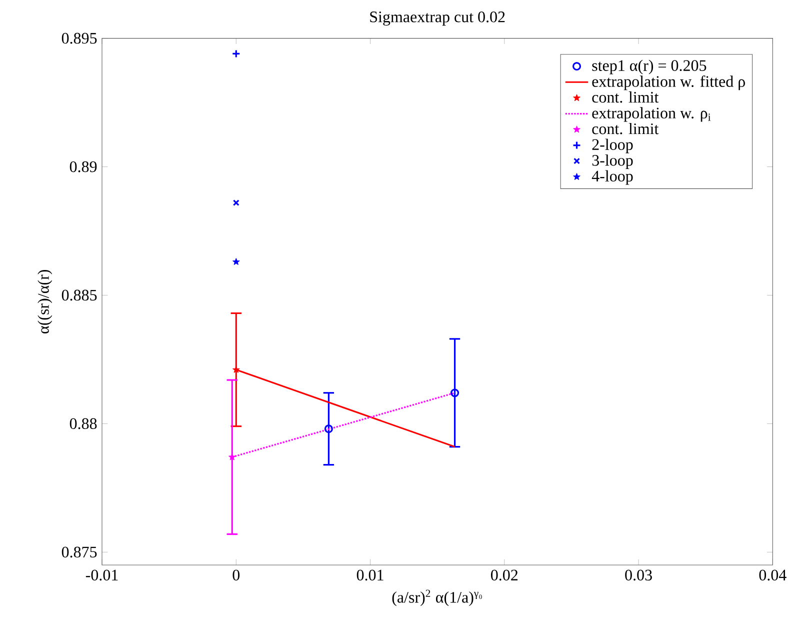 Image resolution: width=793 pixels, height=631 pixels. Describe the element at coordinates (79, 38) in the screenshot. I see `y-tick-label: 0.895` at that location.